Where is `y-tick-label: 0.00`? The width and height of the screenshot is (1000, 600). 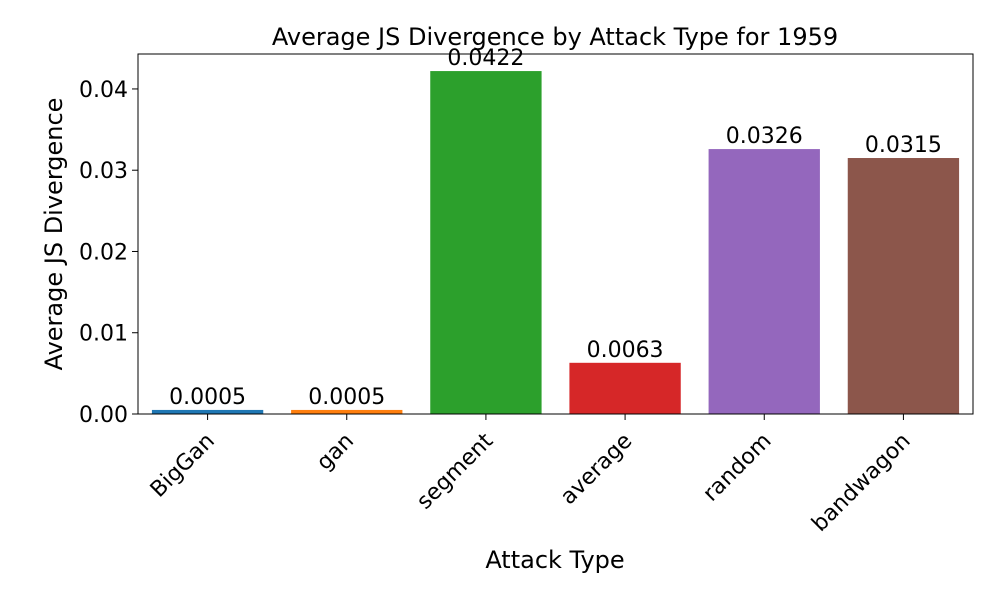
y-tick-label: 0.00 is located at coordinates (103, 415).